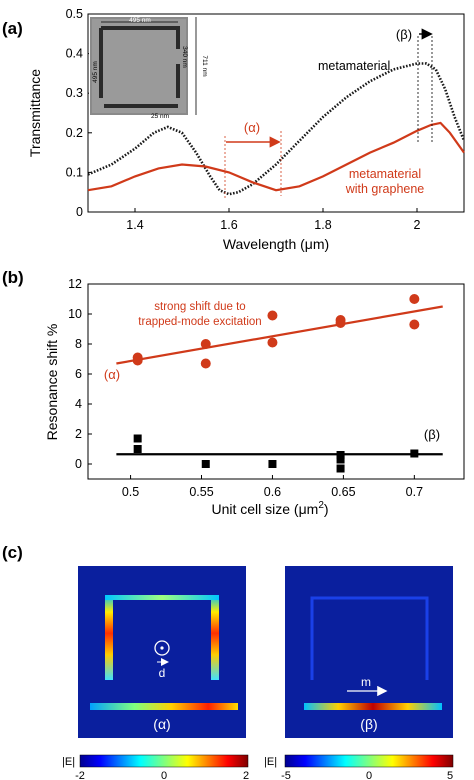 The height and width of the screenshot is (780, 474). Describe the element at coordinates (140, 20) in the screenshot. I see `inset-dim-top: 495 nm` at that location.